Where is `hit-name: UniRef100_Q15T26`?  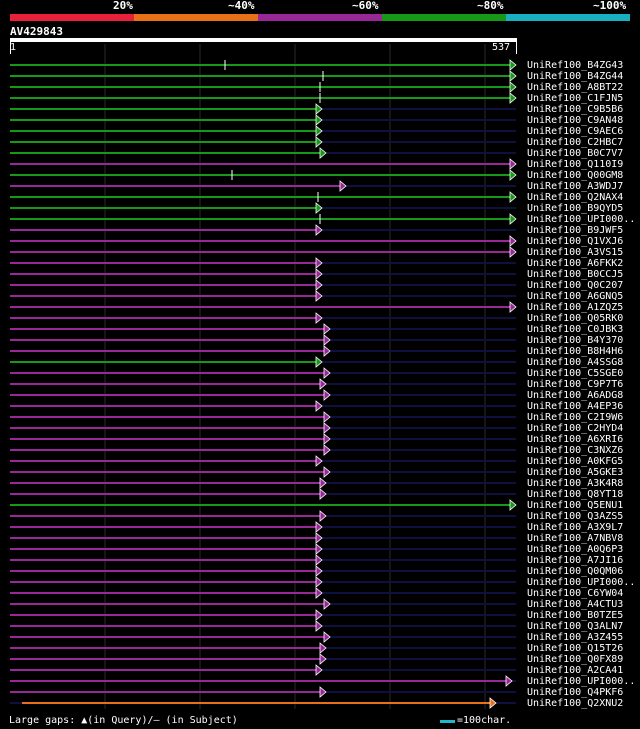 hit-name: UniRef100_Q15T26 is located at coordinates (575, 648).